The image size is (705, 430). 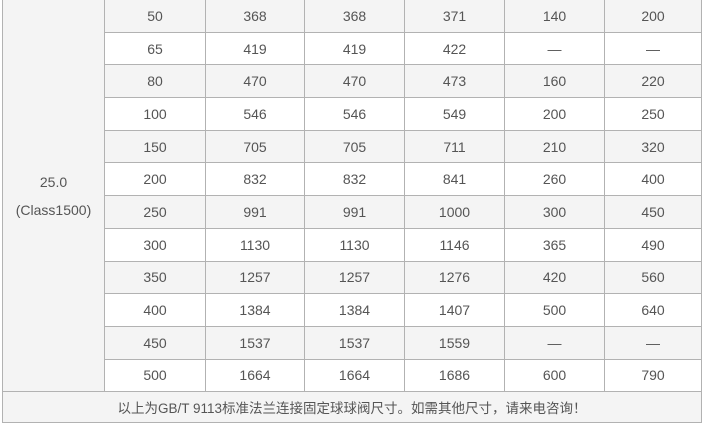 What do you see at coordinates (554, 81) in the screenshot?
I see `table-cell: 160` at bounding box center [554, 81].